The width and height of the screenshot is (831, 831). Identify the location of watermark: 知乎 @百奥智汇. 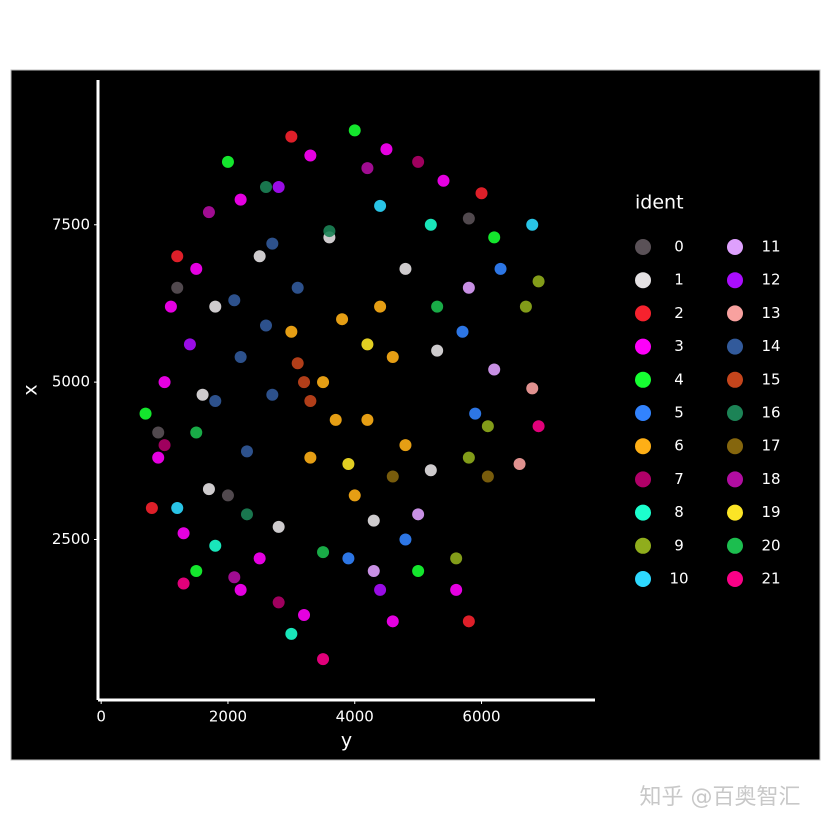
(720, 797).